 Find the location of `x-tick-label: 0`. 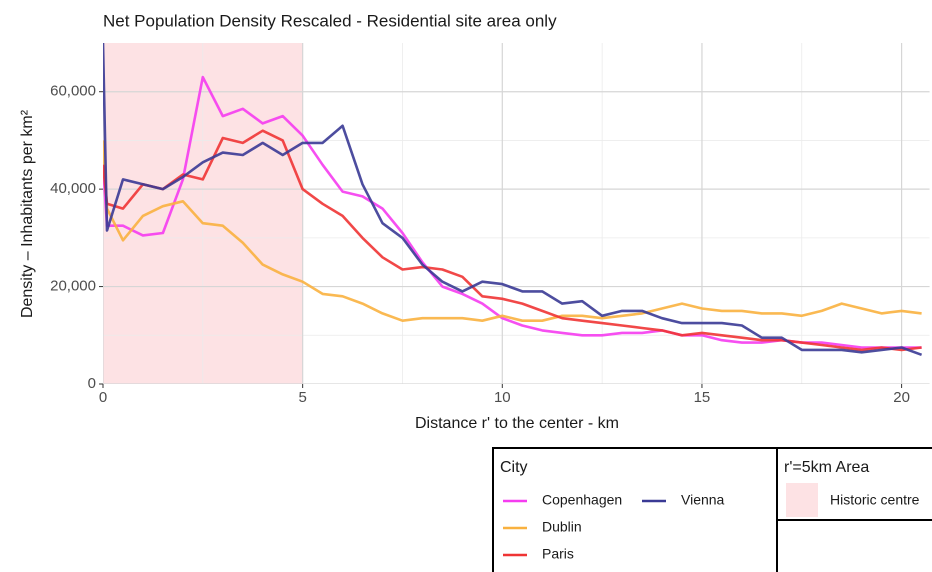

x-tick-label: 0 is located at coordinates (103, 397).